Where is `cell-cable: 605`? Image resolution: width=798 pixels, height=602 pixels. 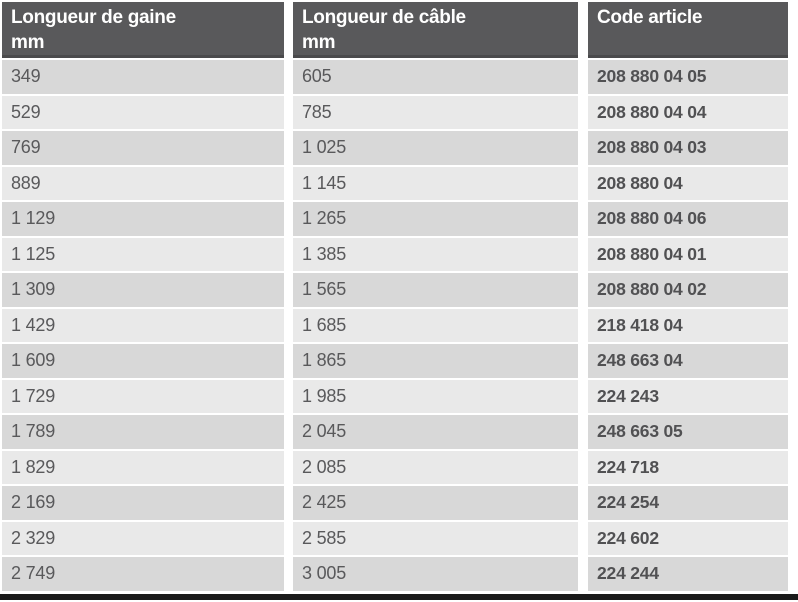
cell-cable: 605 is located at coordinates (435, 77).